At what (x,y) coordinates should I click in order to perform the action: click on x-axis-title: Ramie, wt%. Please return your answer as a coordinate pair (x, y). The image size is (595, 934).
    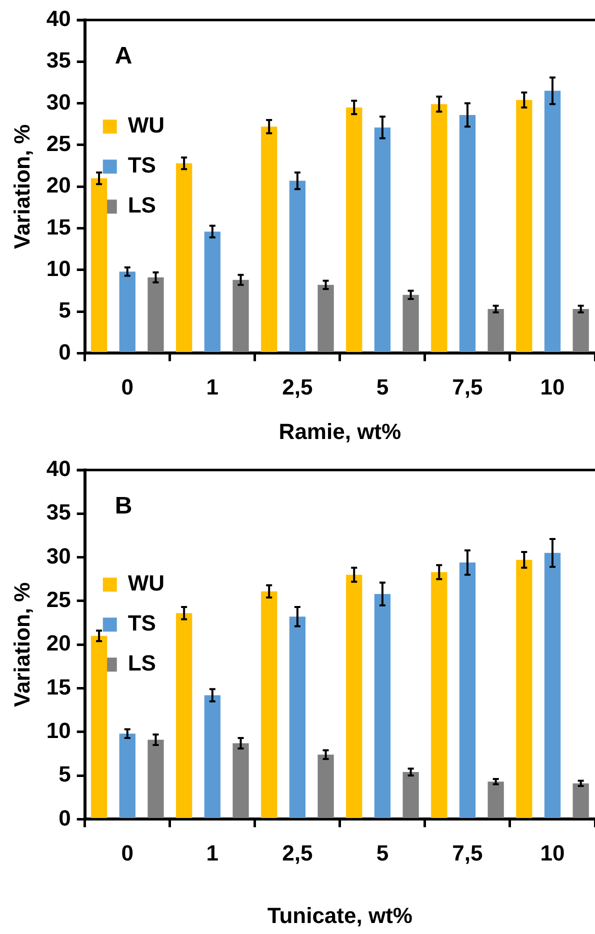
    Looking at the image, I should click on (340, 431).